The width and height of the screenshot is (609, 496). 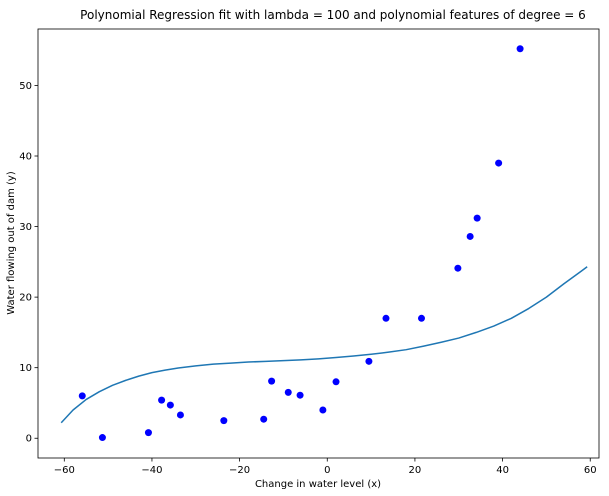 I want to click on x-tick-label: −20, so click(x=239, y=470).